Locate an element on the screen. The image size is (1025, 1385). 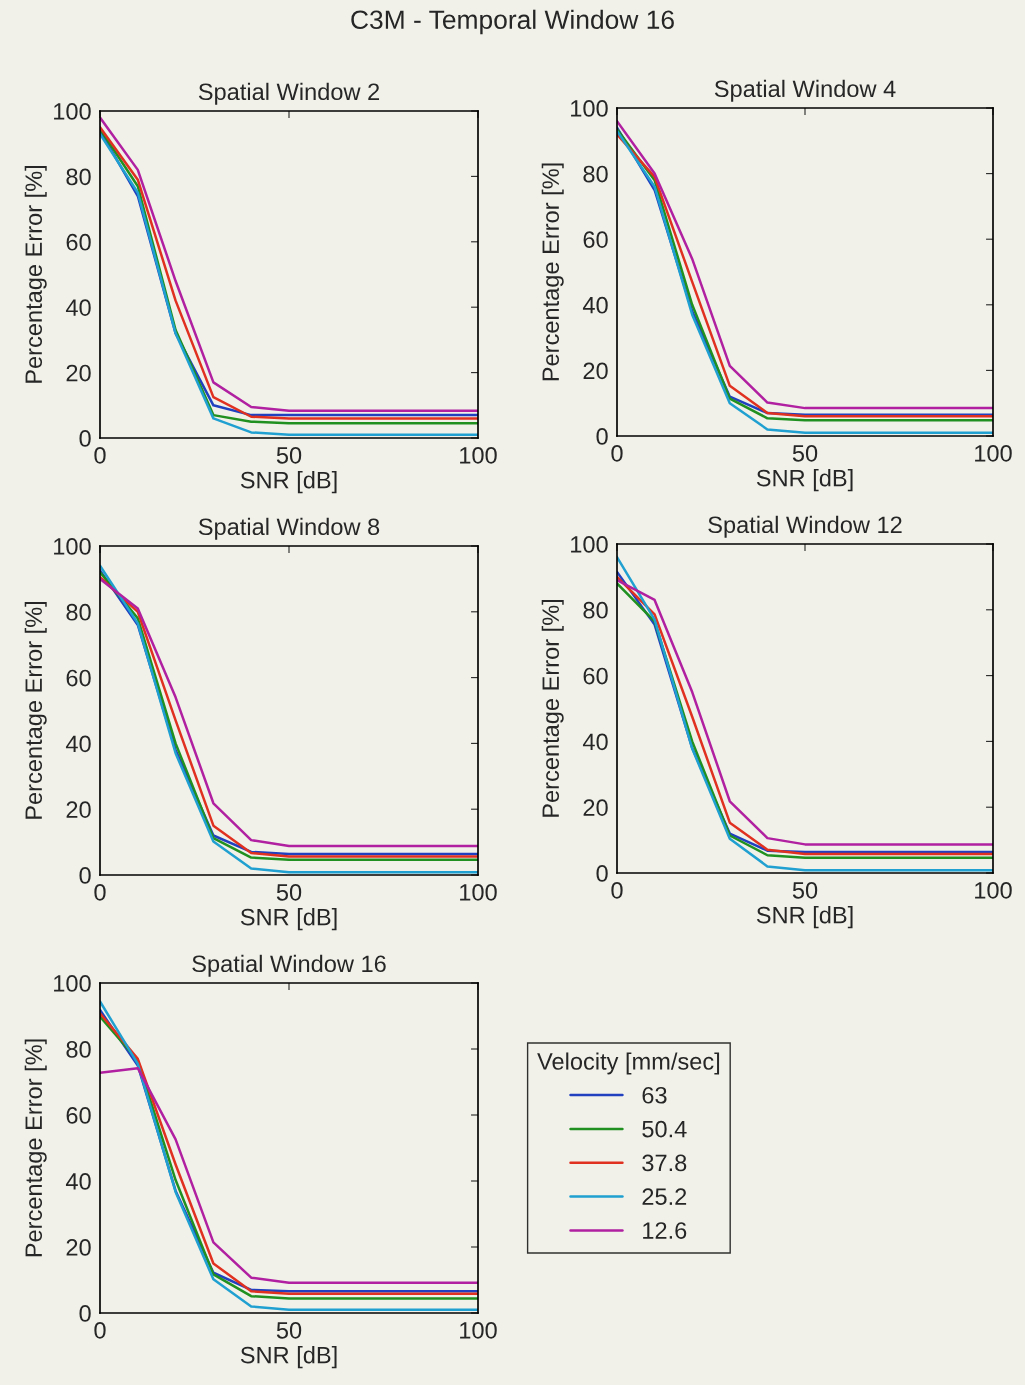
legend-label: 37.8 is located at coordinates (664, 1163).